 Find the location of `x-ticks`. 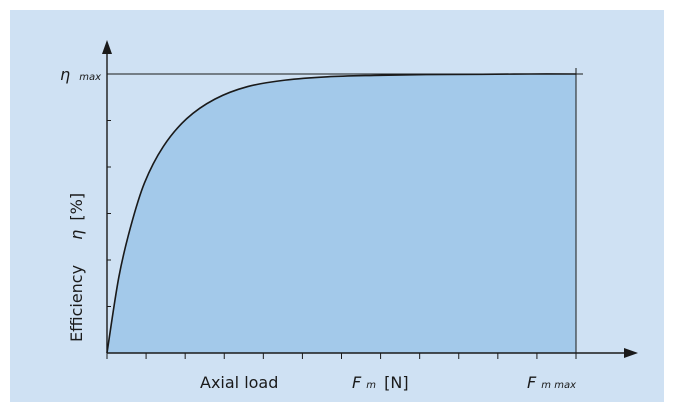

x-ticks is located at coordinates (341, 356).